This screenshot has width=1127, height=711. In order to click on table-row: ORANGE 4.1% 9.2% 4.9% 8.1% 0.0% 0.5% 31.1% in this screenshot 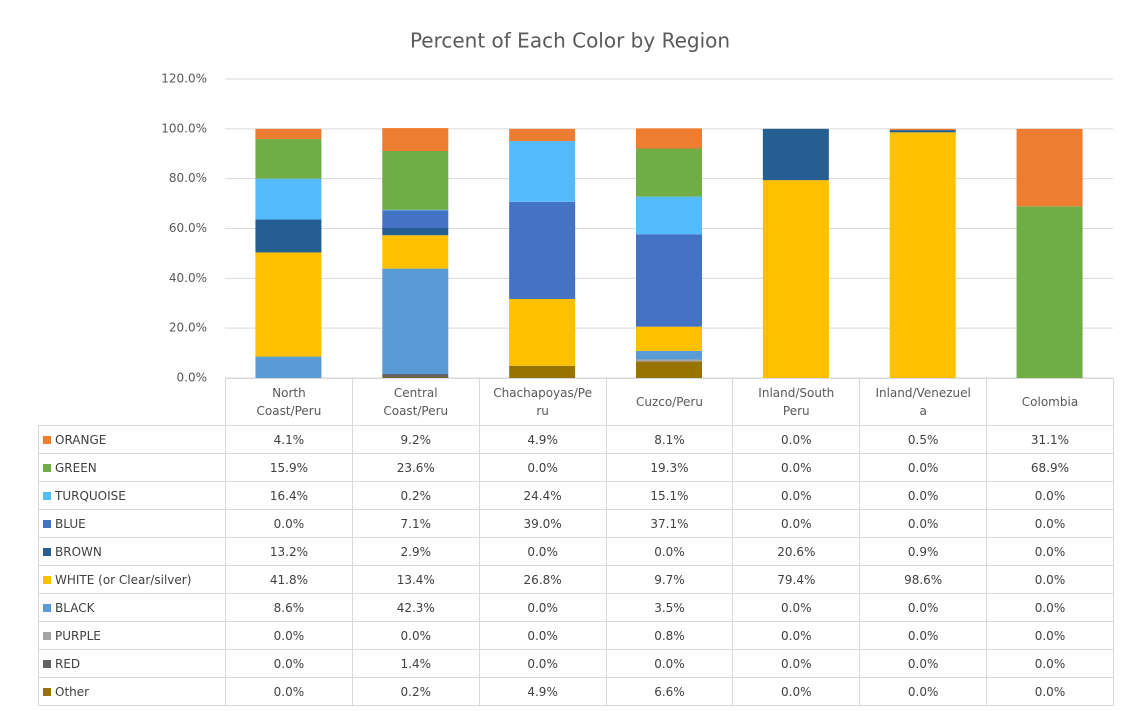, I will do `click(576, 439)`.